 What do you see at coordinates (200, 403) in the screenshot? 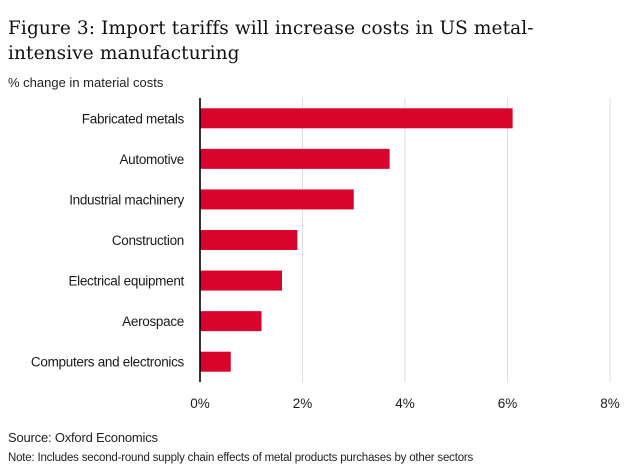
I see `x-tick-label: 0%` at bounding box center [200, 403].